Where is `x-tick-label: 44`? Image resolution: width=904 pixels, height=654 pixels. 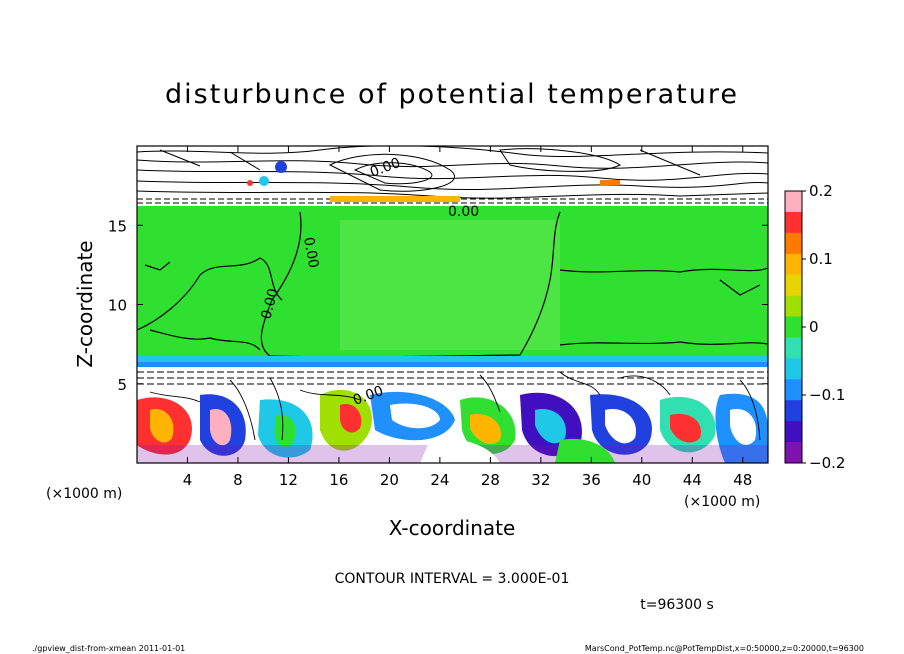 x-tick-label: 44 is located at coordinates (692, 480).